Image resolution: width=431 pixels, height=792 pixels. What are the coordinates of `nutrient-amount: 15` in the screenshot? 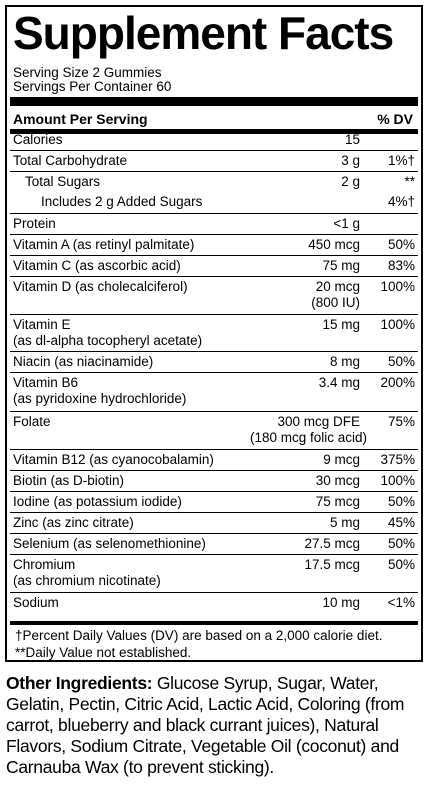 It's located at (305, 140).